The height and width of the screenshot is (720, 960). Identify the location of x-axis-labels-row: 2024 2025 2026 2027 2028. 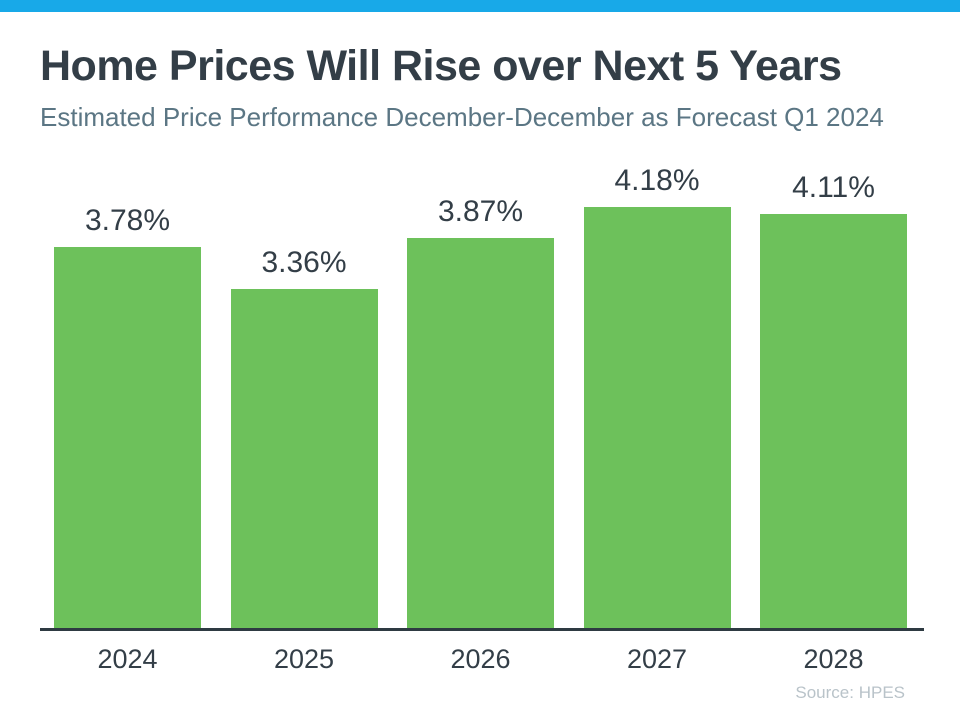
(480, 659).